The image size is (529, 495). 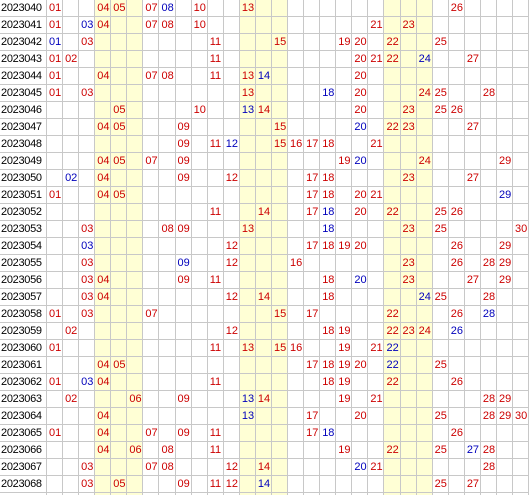 I want to click on red-number-cell: 12, so click(x=232, y=246).